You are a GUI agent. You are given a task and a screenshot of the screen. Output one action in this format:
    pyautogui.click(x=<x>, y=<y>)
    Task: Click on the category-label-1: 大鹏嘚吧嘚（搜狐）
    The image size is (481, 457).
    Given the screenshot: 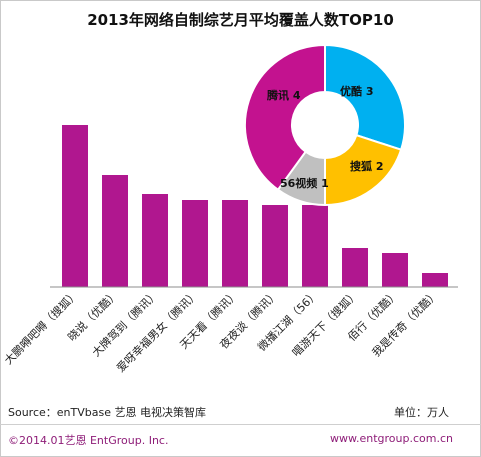 What is the action you would take?
    pyautogui.click(x=41, y=327)
    